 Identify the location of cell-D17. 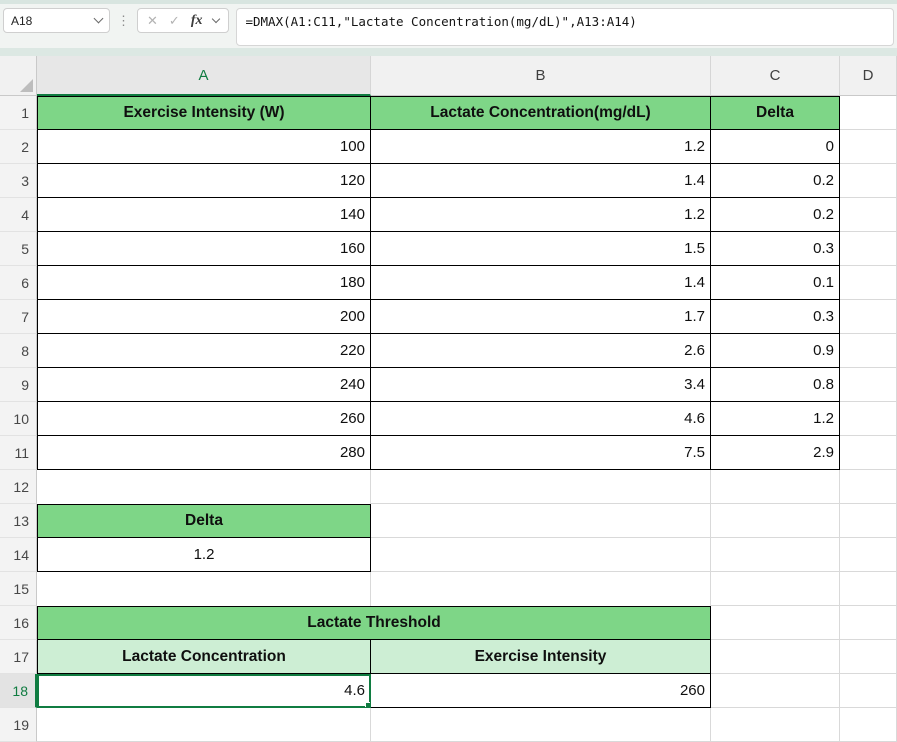
(868, 657).